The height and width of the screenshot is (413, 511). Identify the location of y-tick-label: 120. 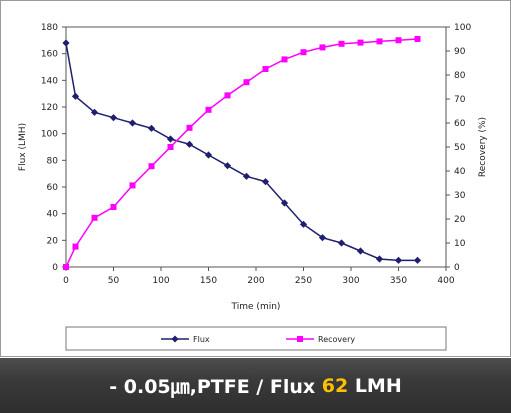
(49, 108).